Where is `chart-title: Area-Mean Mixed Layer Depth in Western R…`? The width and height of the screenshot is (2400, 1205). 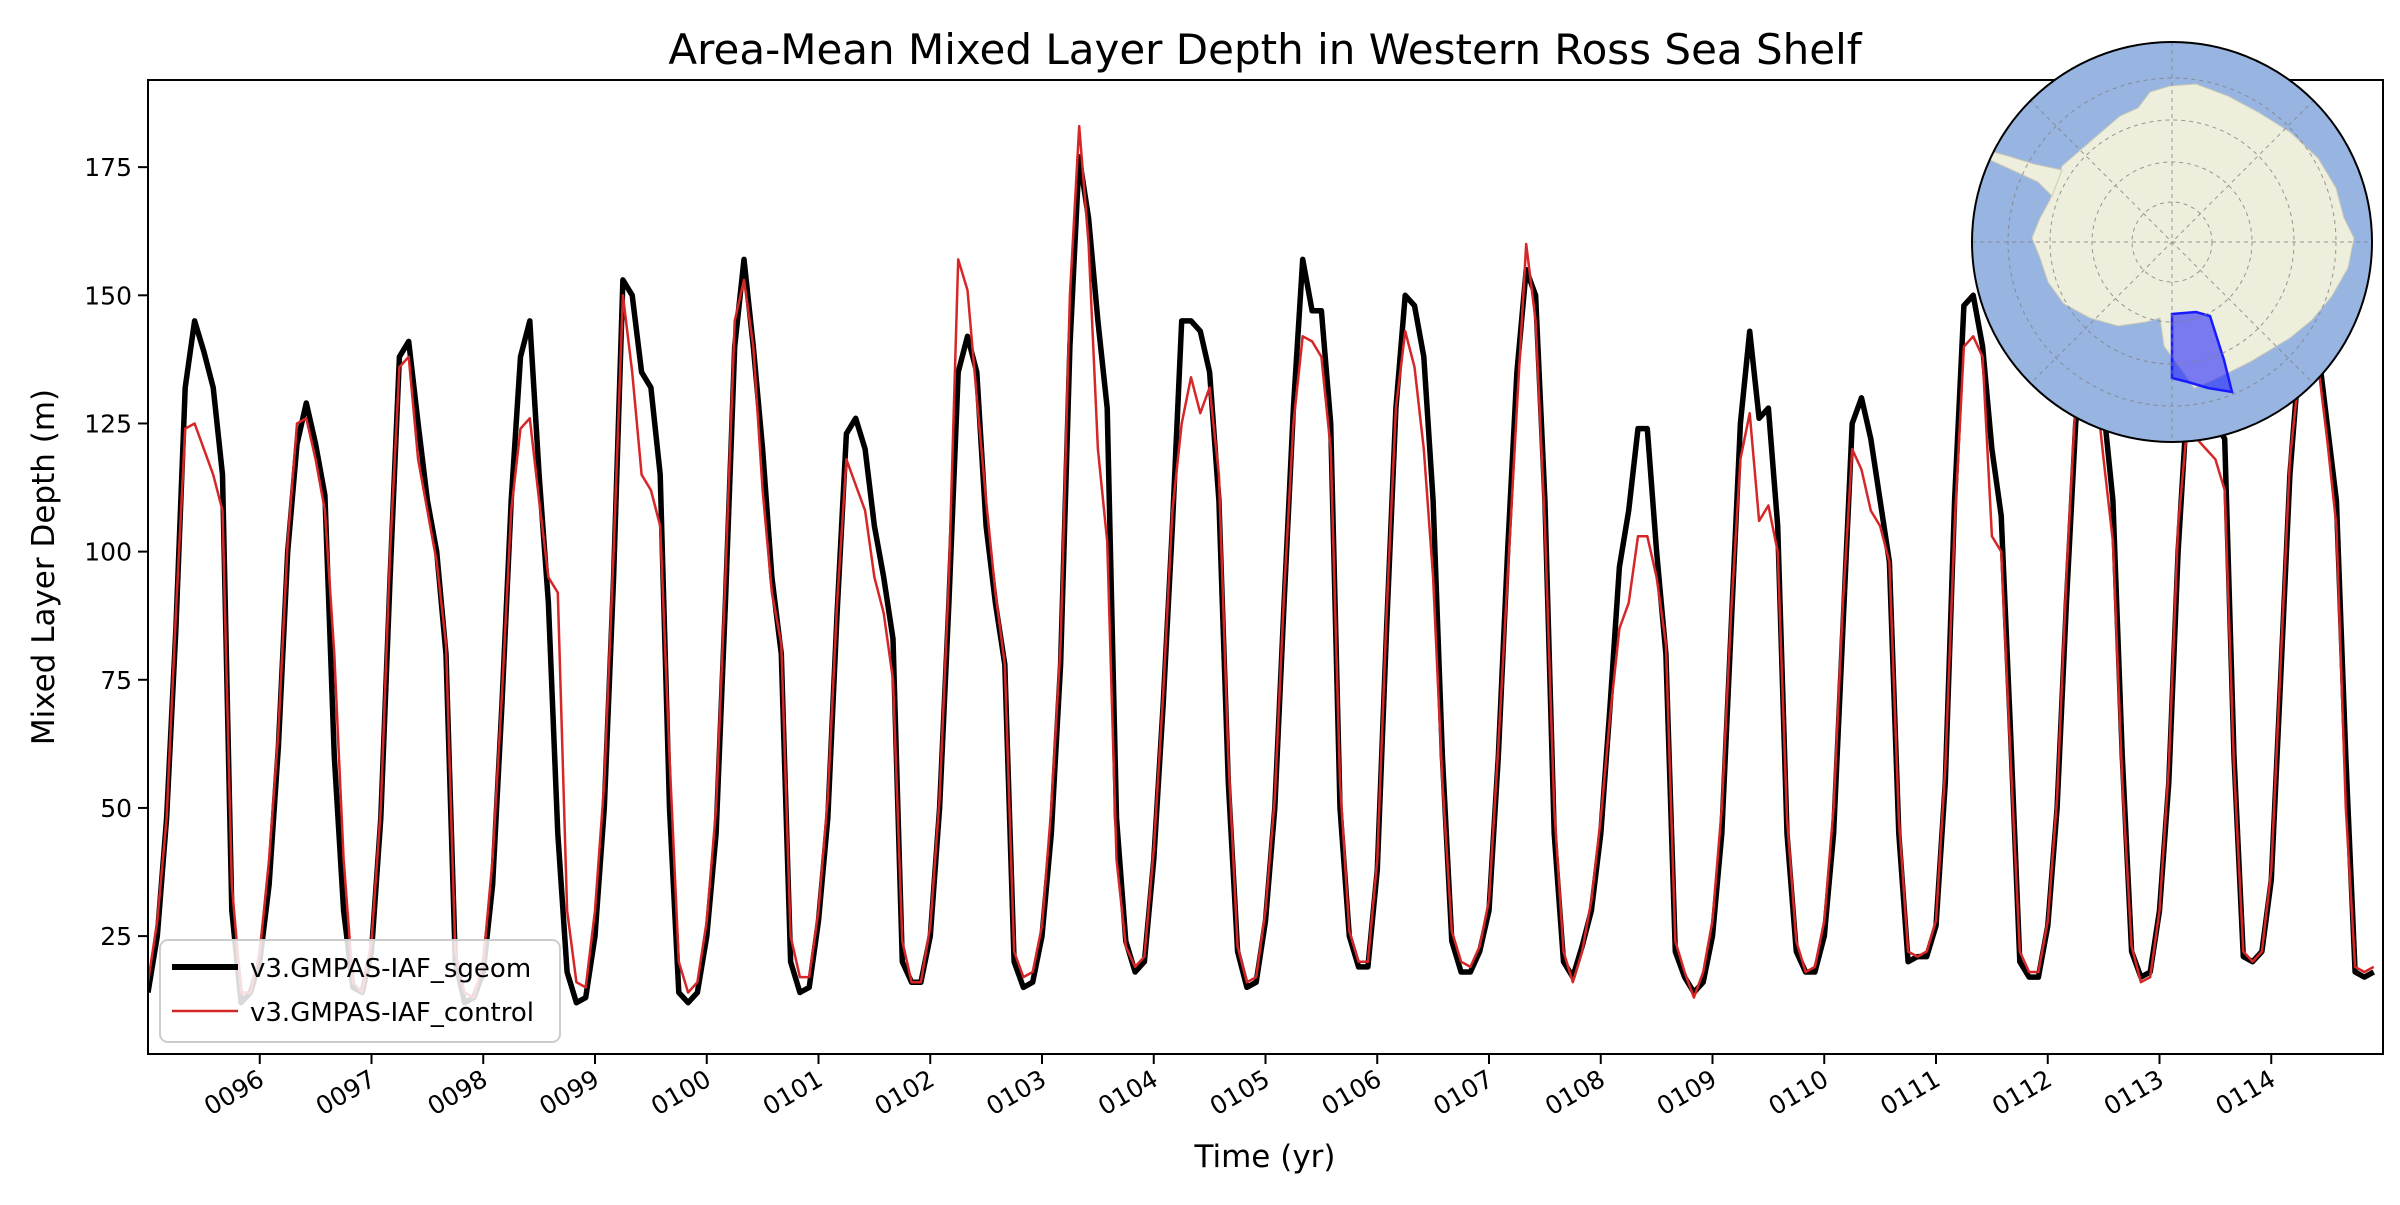
chart-title: Area-Mean Mixed Layer Depth in Western R… is located at coordinates (1265, 49).